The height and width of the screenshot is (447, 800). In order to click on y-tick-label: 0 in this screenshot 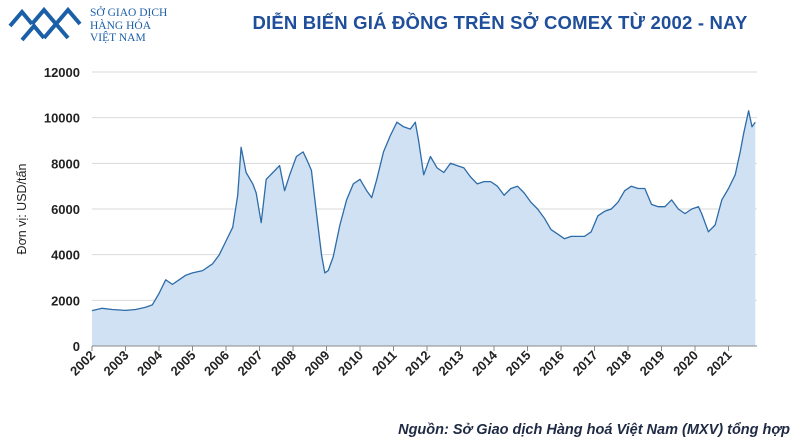, I will do `click(76, 346)`.